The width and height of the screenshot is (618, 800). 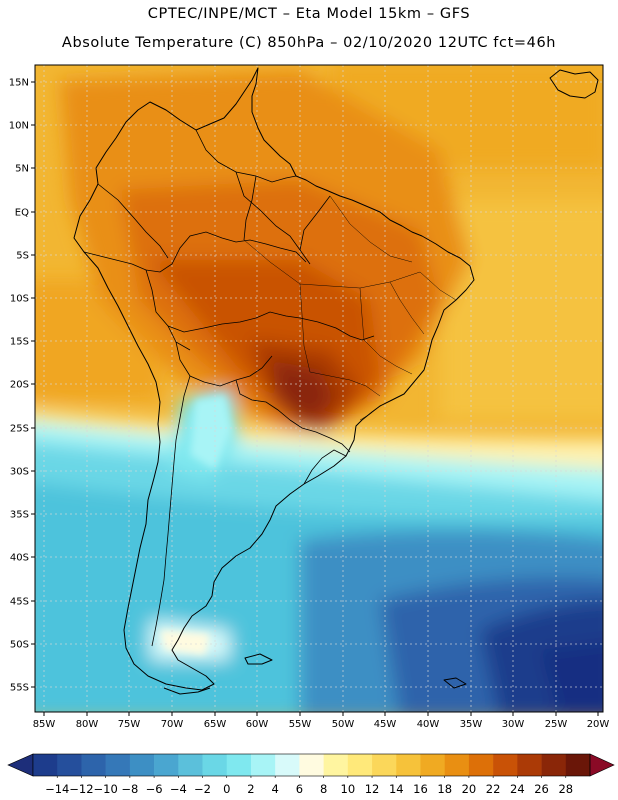 I want to click on colorbar-tick-label: 16, so click(x=420, y=789).